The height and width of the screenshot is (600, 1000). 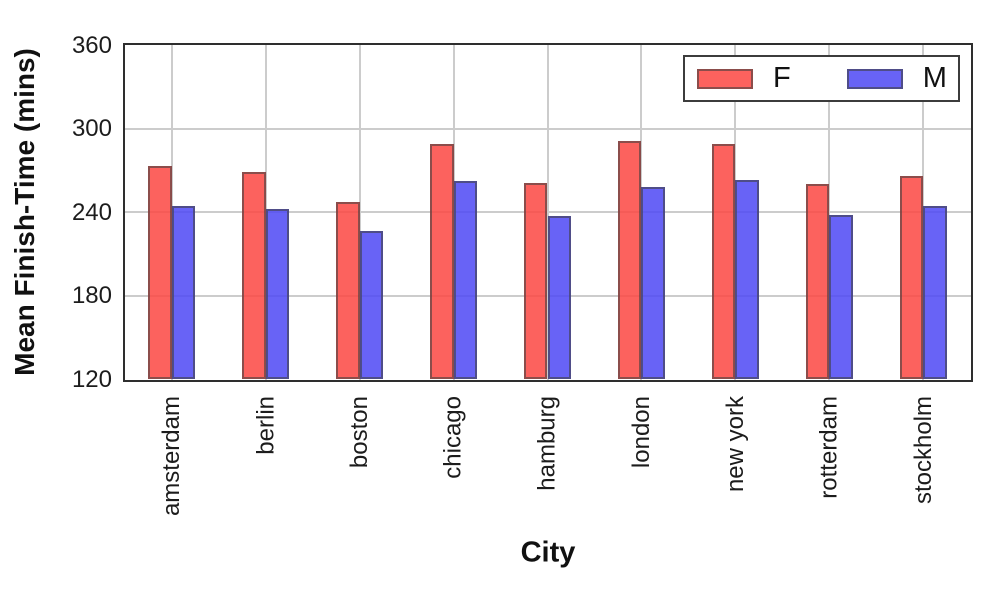 I want to click on y-tick-label: 120, so click(x=91, y=379).